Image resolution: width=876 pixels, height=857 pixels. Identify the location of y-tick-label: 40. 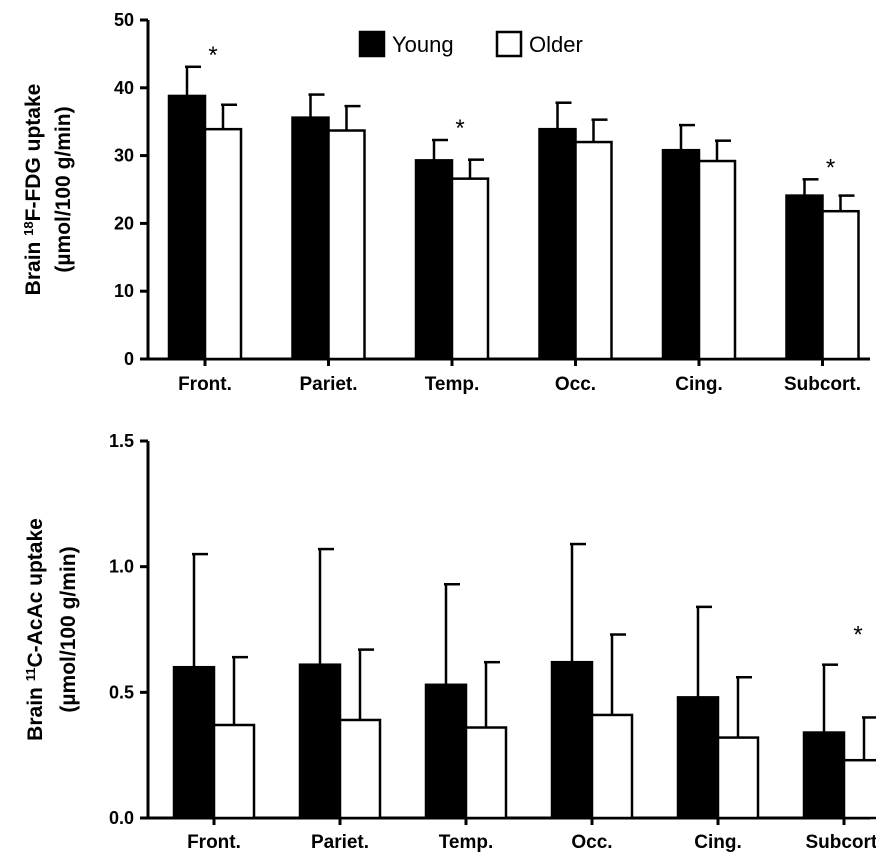
(124, 88).